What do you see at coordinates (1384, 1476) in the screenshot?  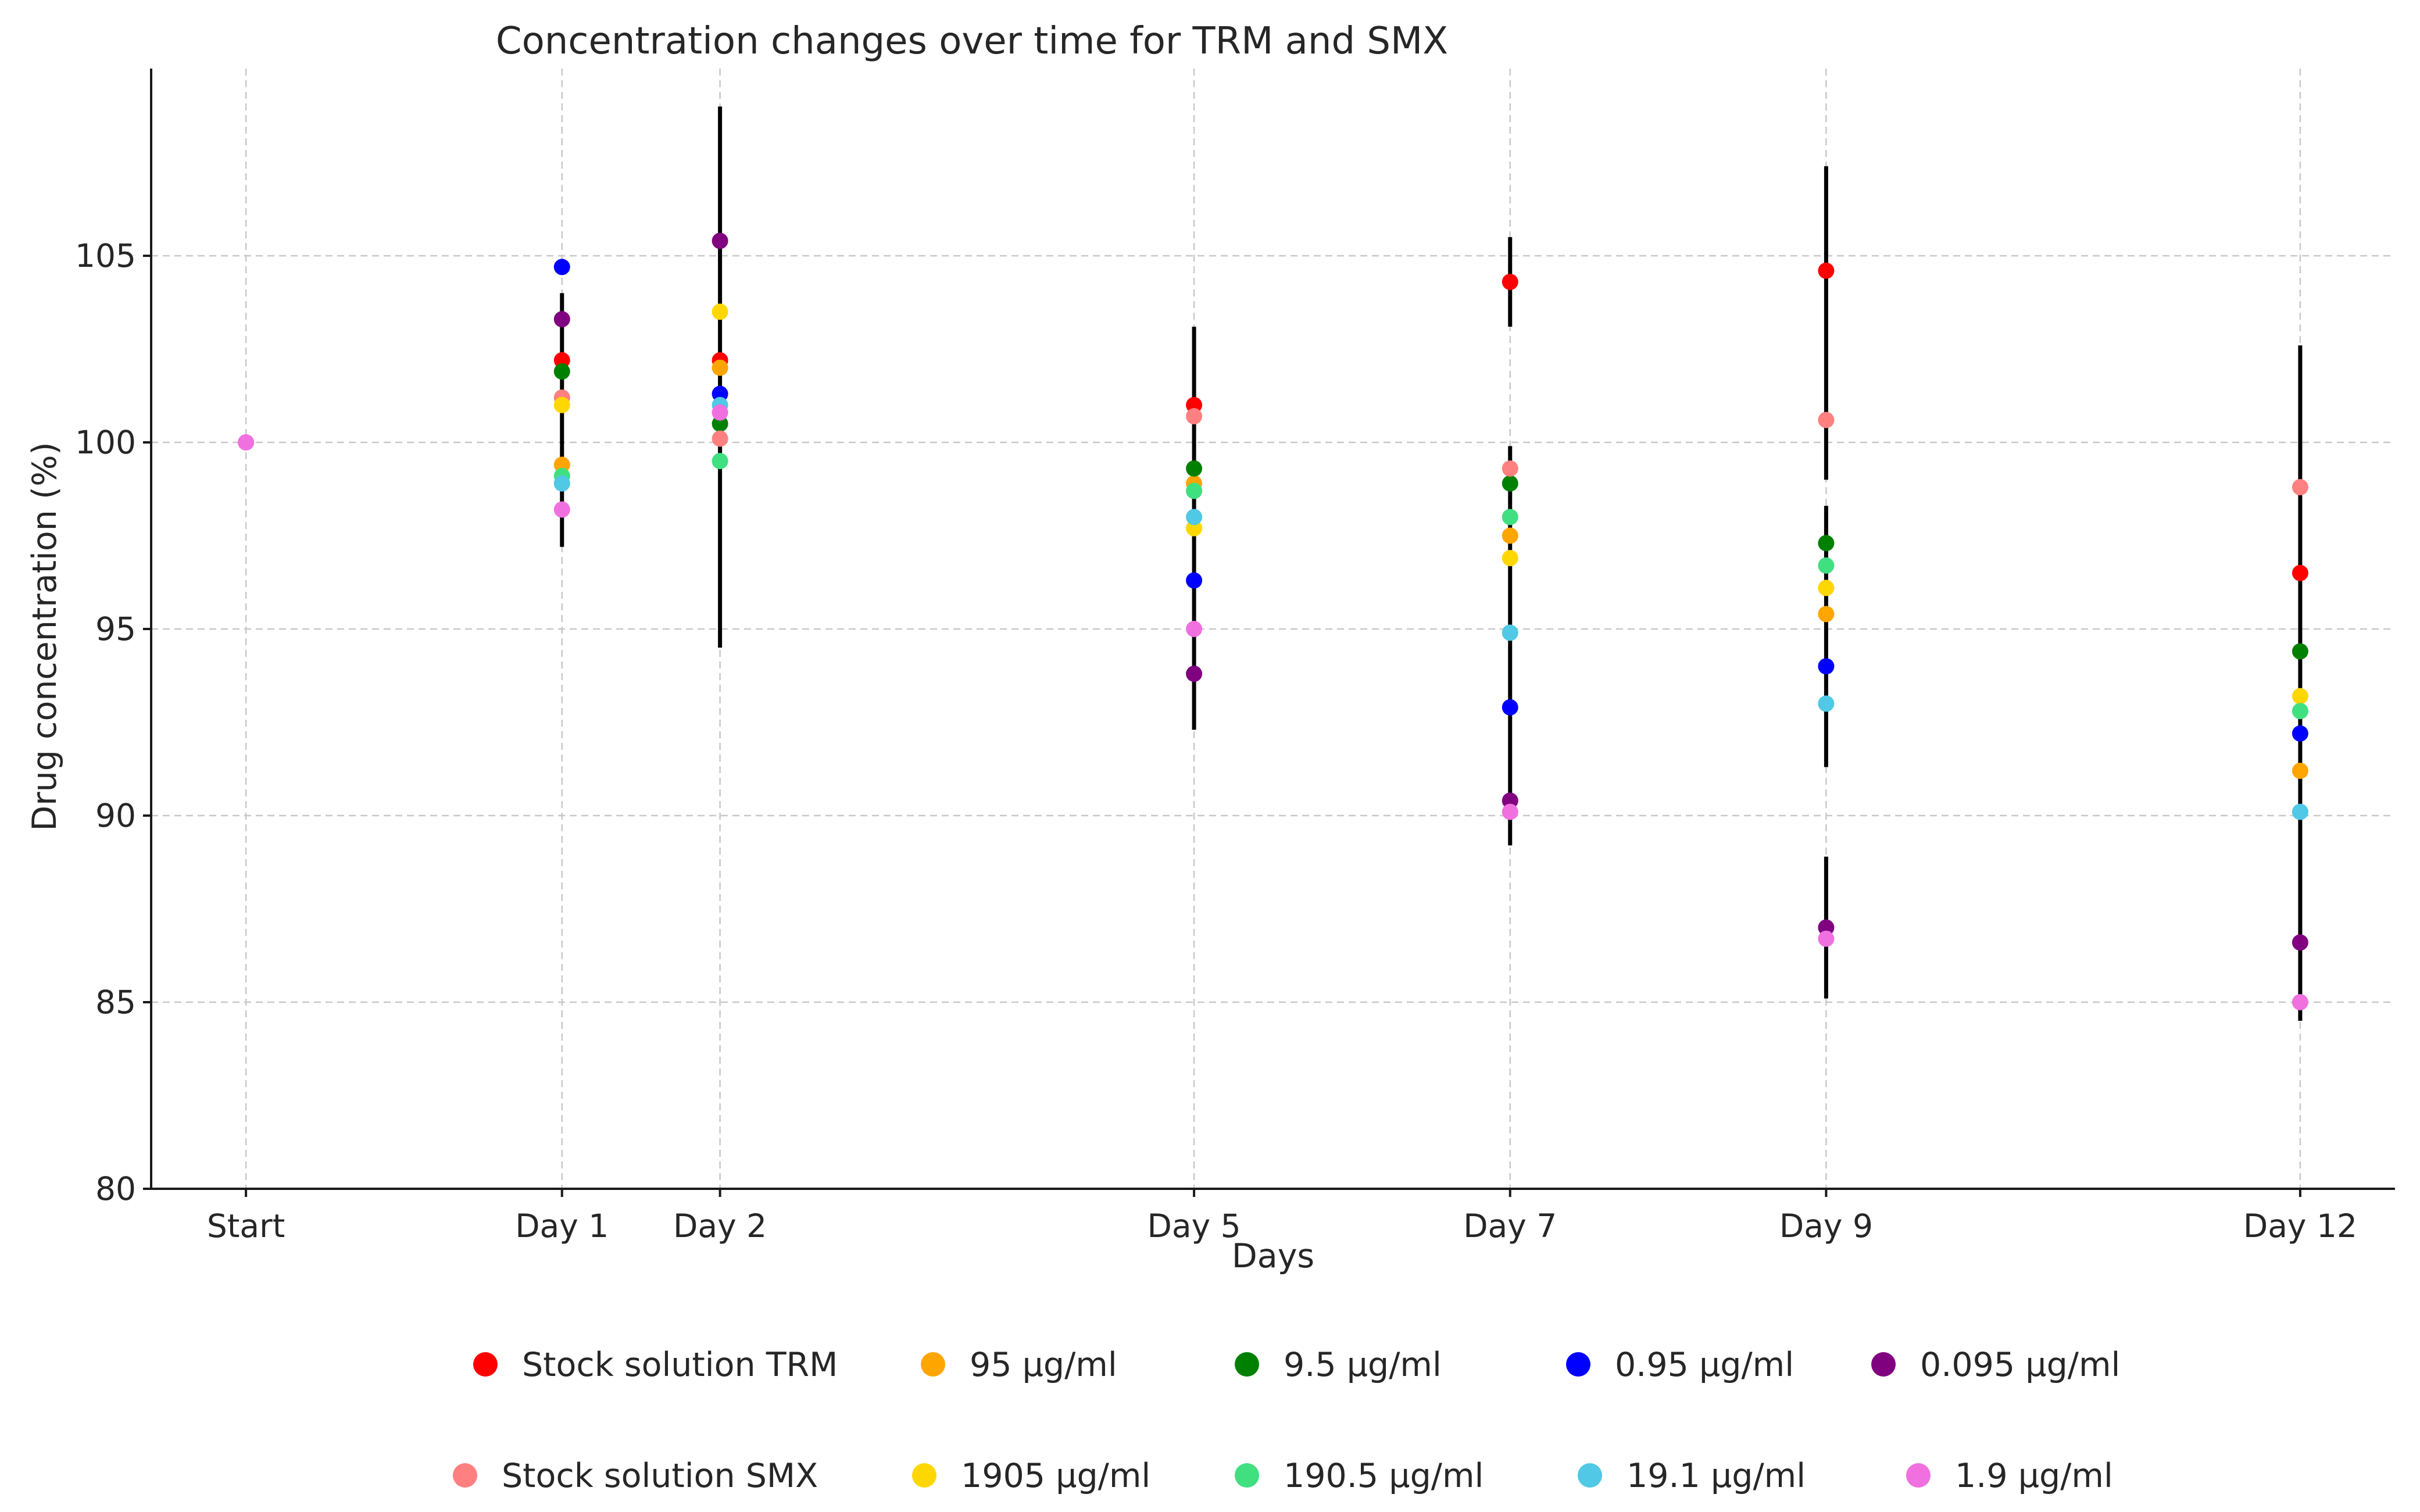 I see `legend-label: 190.5 µg/ml` at bounding box center [1384, 1476].